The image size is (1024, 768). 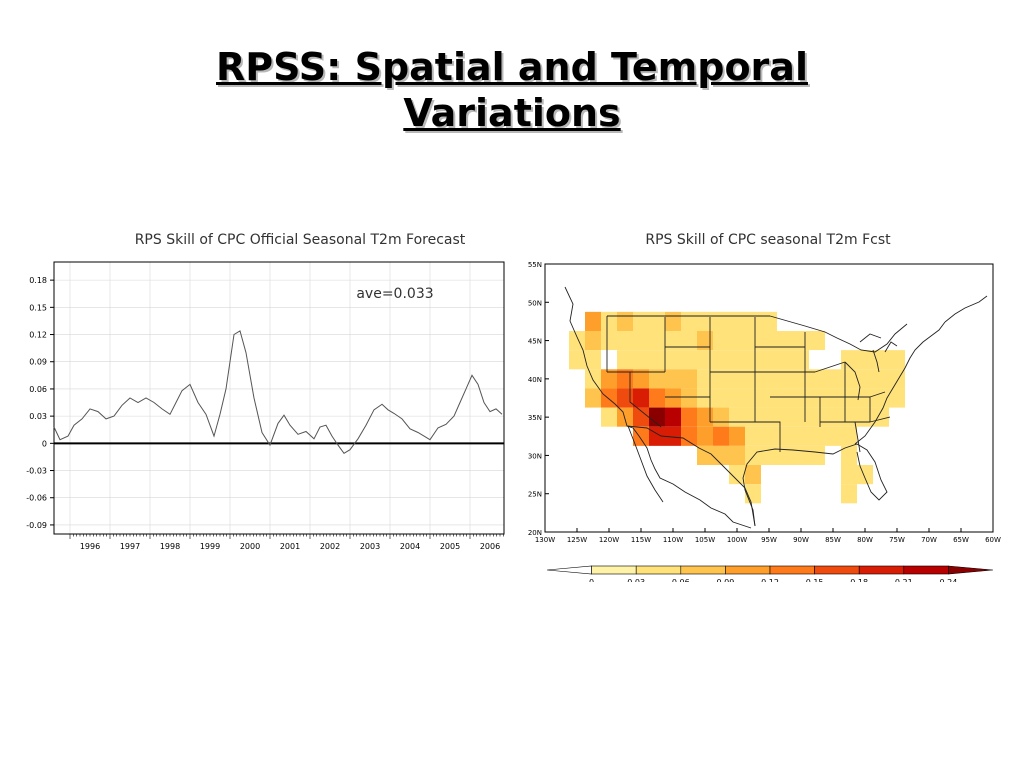 I want to click on lat-tick-label: 40N, so click(x=535, y=380).